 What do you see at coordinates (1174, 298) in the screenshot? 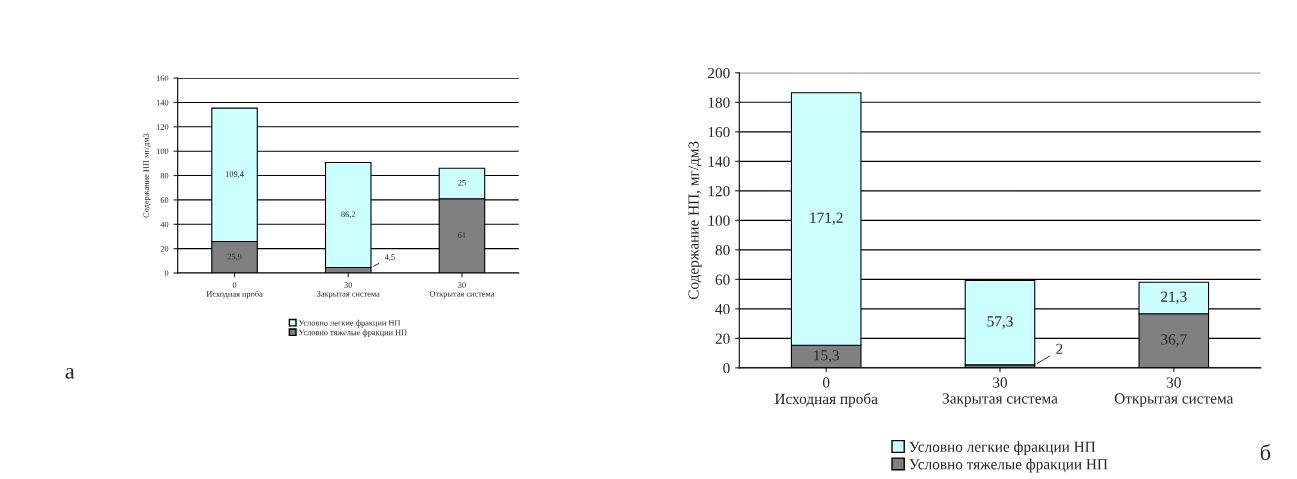
I see `data-label: 21,3` at bounding box center [1174, 298].